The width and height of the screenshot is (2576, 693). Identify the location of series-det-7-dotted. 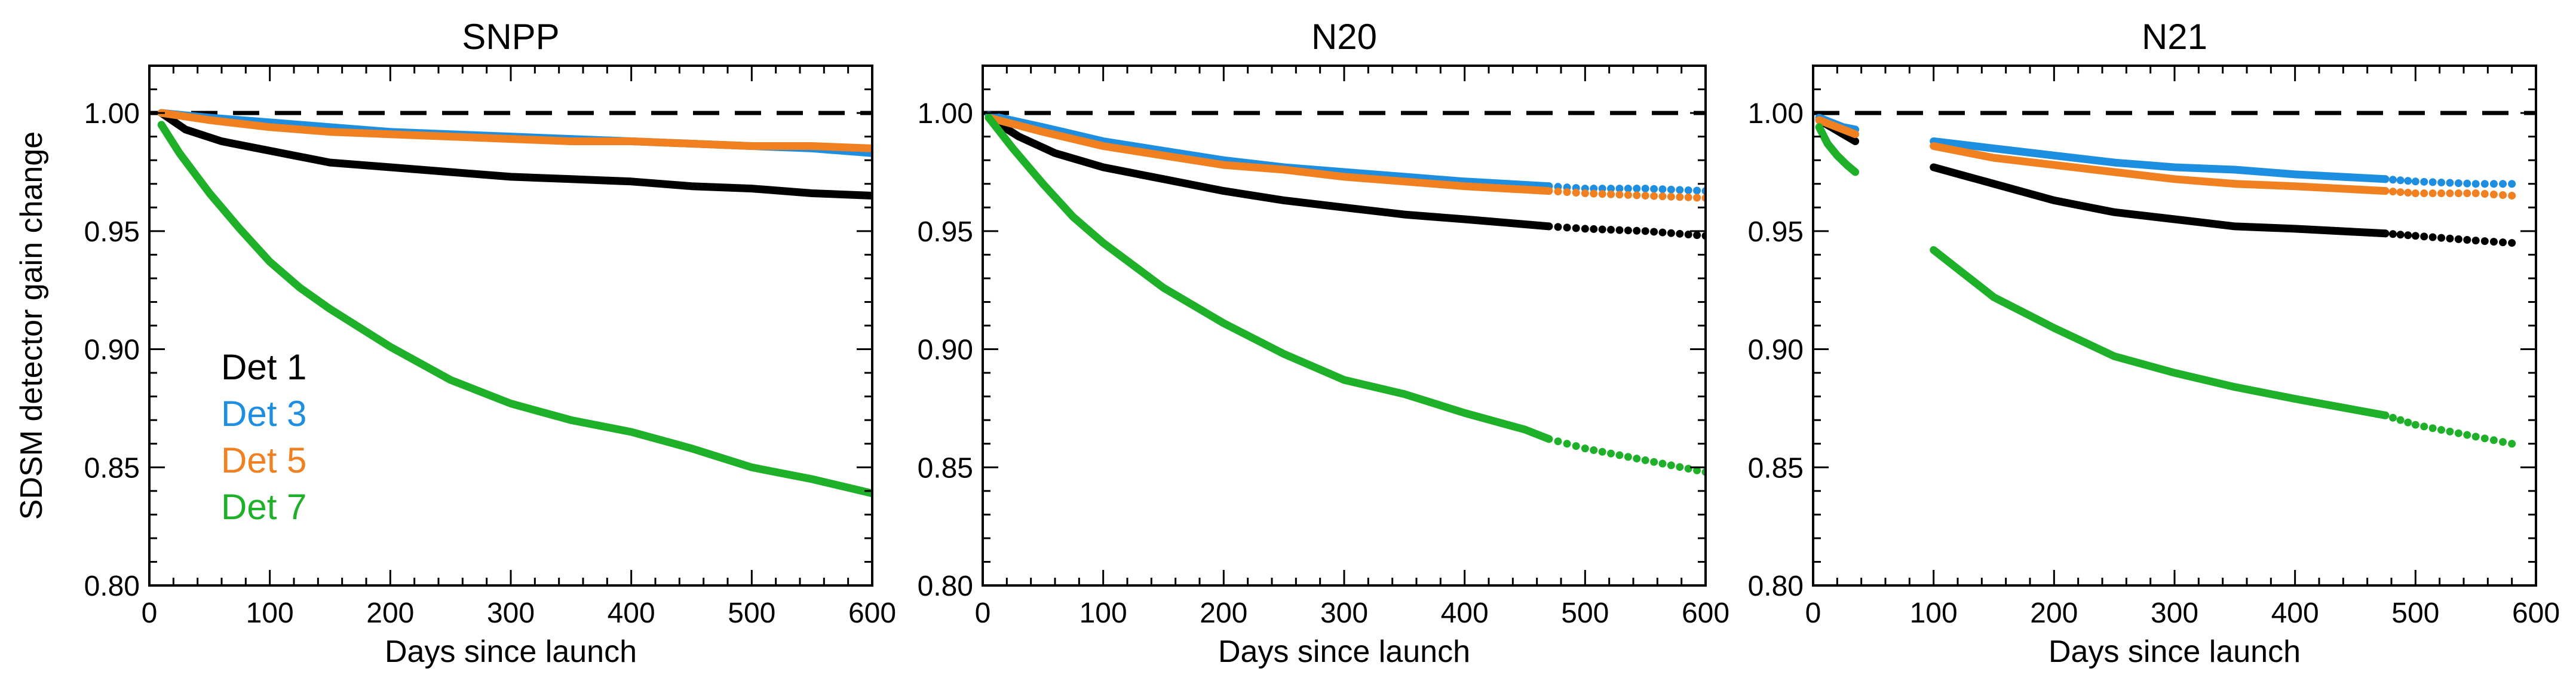
(2448, 429).